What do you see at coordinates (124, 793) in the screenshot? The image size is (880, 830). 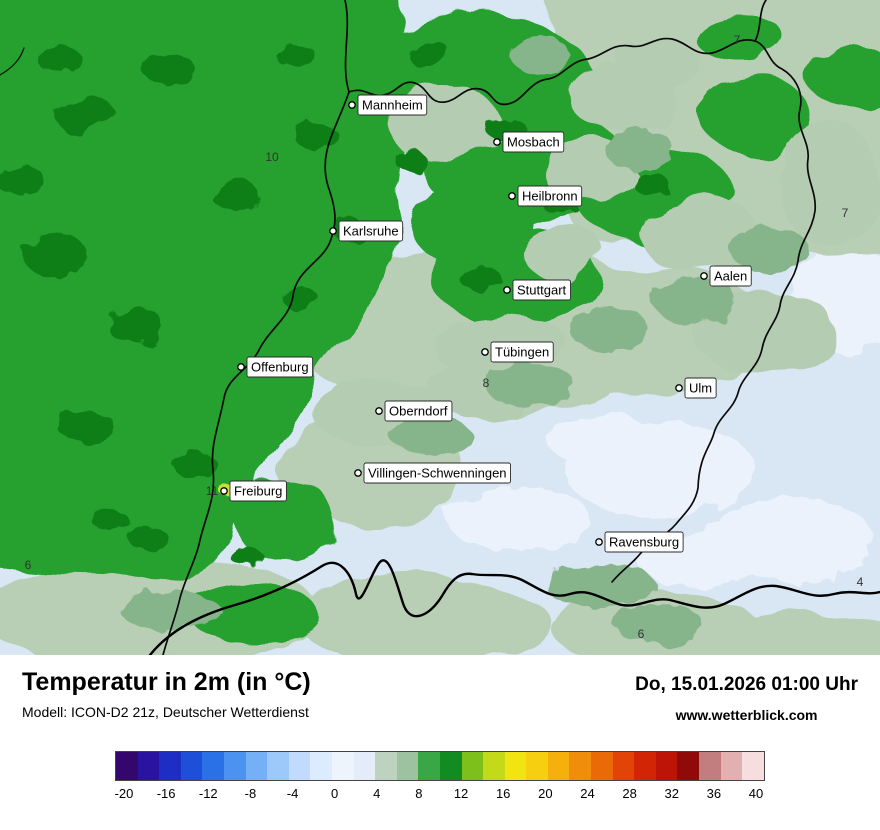 I see `colorbar-tick-label: -20` at bounding box center [124, 793].